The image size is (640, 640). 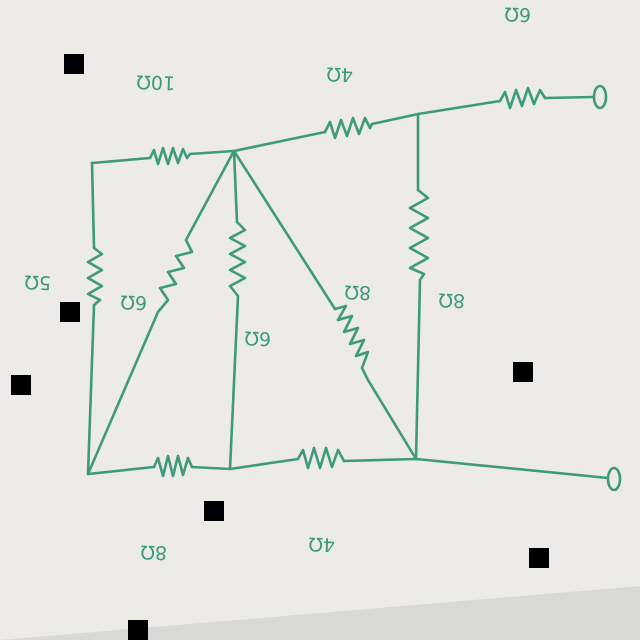 I want to click on label-diagonal-right-resistor: 8Ω, so click(x=357, y=292).